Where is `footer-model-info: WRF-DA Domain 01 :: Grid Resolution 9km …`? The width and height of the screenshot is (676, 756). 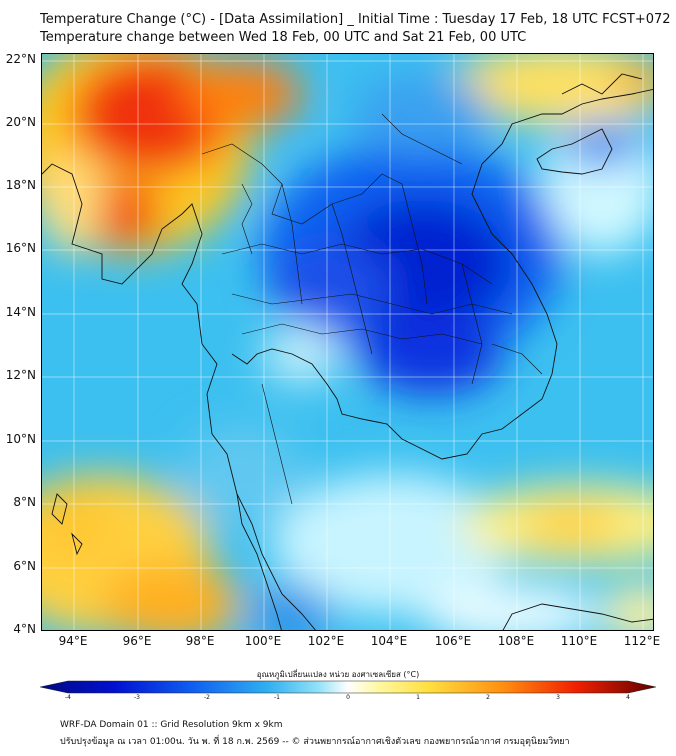
footer-model-info: WRF-DA Domain 01 :: Grid Resolution 9km … is located at coordinates (171, 725).